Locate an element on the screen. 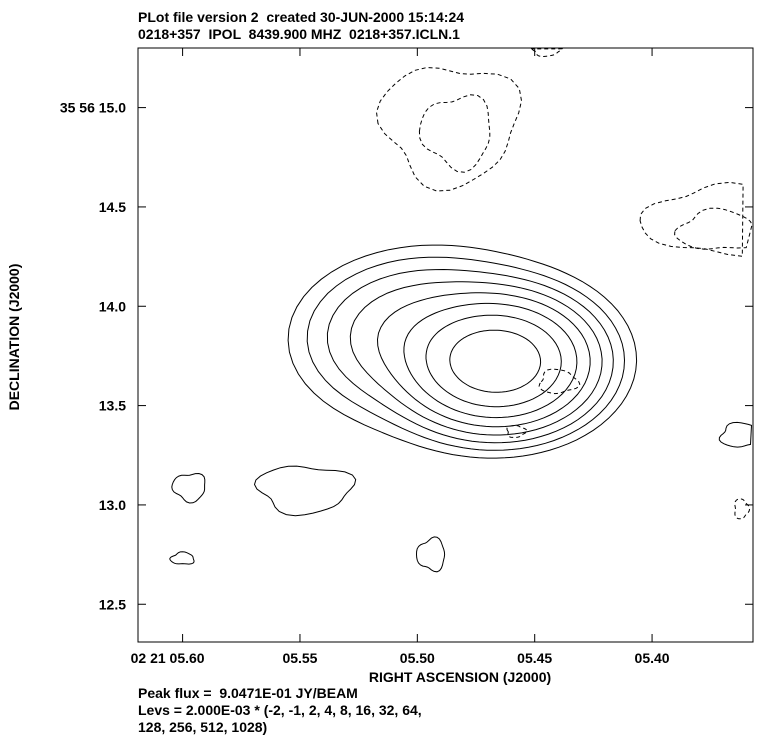 Image resolution: width=768 pixels, height=751 pixels. y-tick-label-0: 35 56 15.0 is located at coordinates (93, 108).